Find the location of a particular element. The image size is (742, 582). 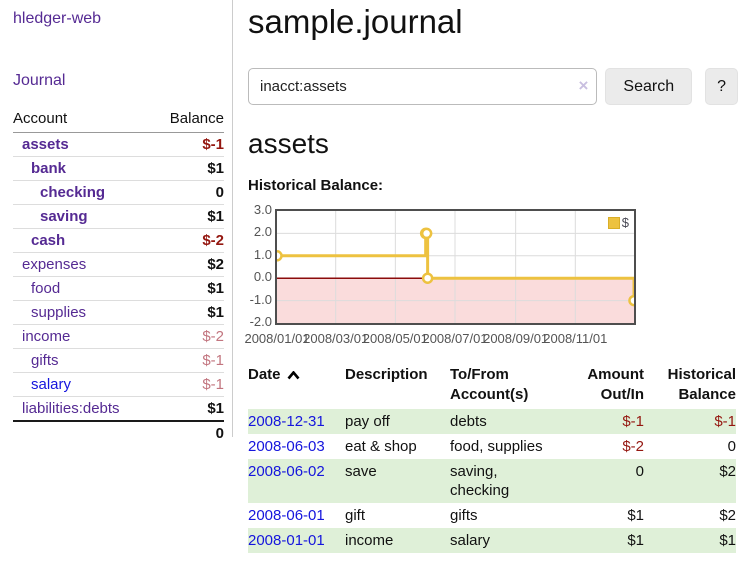

account-link: saving is located at coordinates (64, 216).